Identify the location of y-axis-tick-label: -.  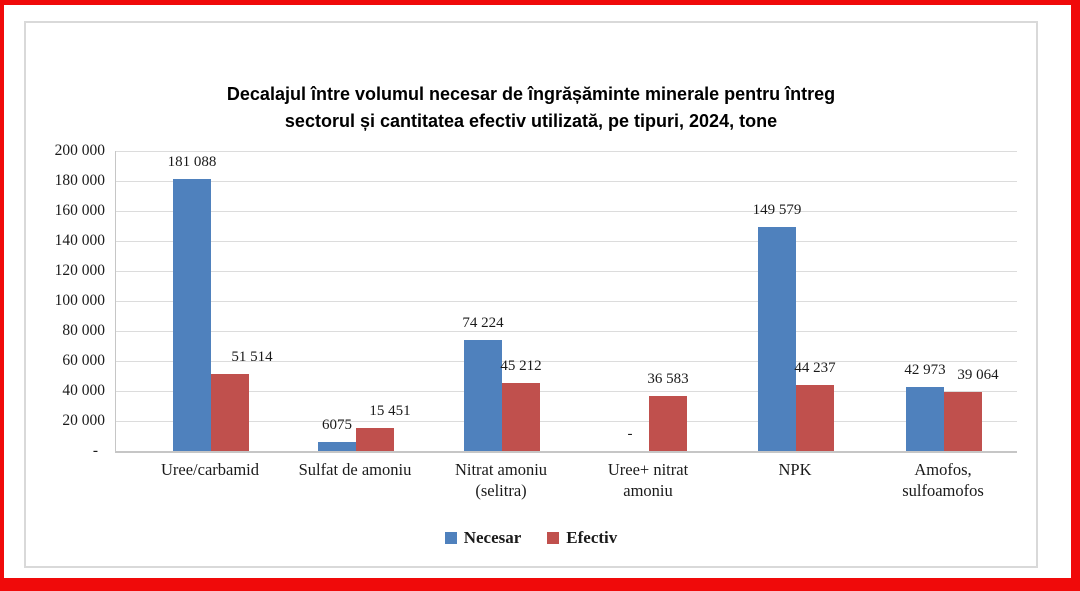
(95, 450).